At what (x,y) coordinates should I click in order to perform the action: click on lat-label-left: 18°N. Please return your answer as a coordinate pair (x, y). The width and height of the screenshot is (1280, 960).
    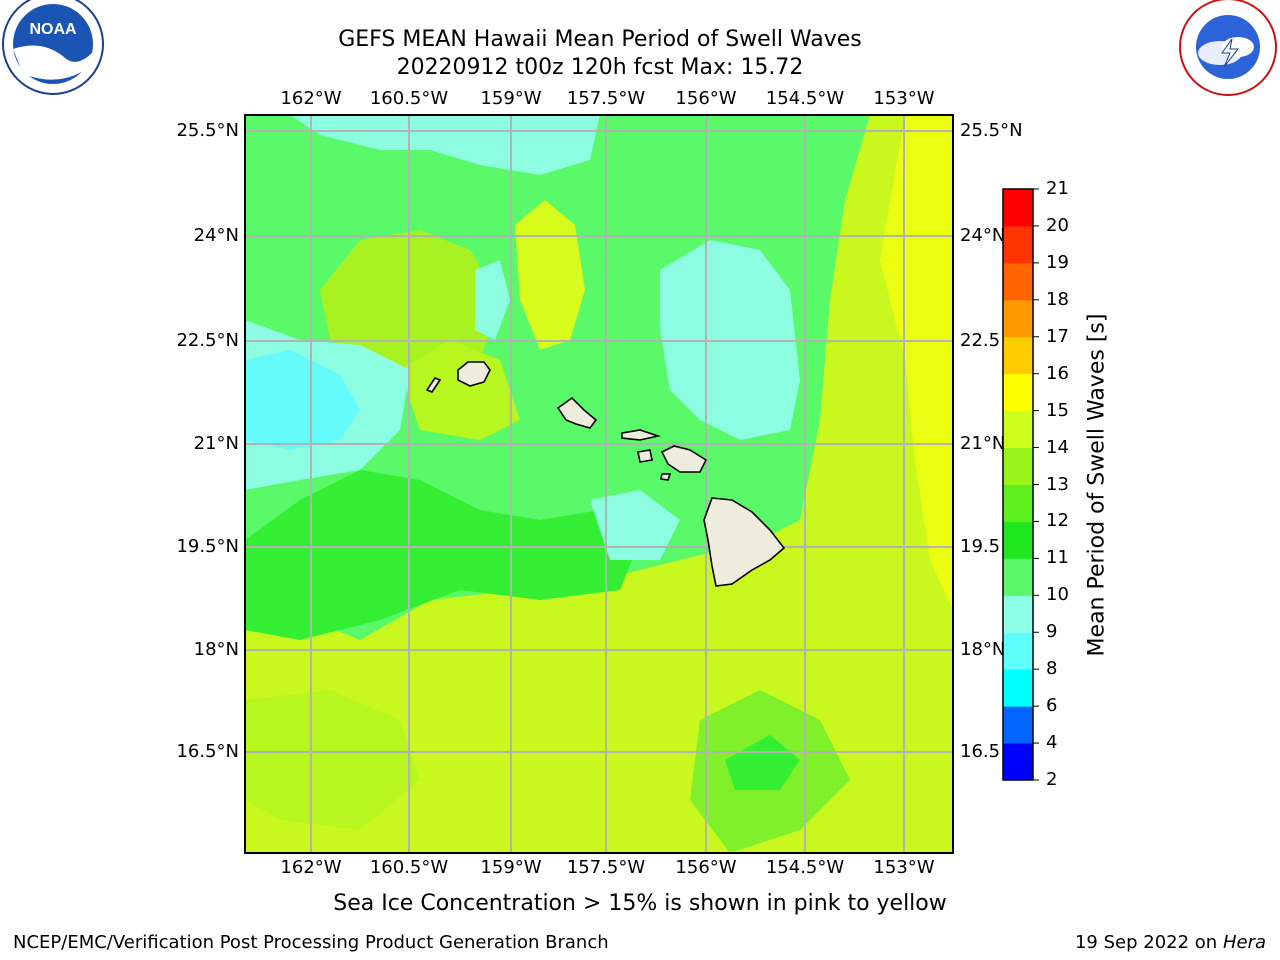
    Looking at the image, I should click on (216, 649).